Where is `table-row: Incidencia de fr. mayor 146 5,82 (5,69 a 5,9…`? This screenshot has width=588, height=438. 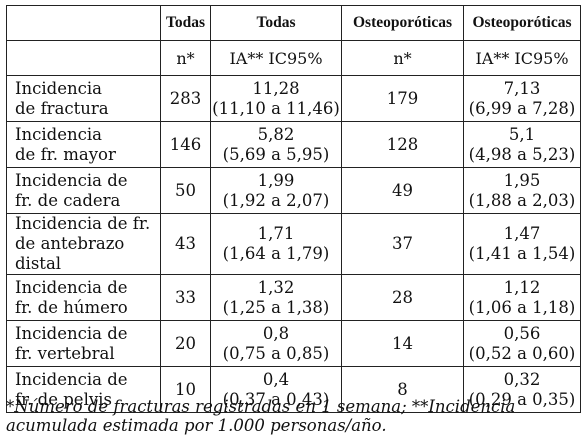 table-row: Incidencia de fr. mayor 146 5,82 (5,69 a 5,9… is located at coordinates (293, 144).